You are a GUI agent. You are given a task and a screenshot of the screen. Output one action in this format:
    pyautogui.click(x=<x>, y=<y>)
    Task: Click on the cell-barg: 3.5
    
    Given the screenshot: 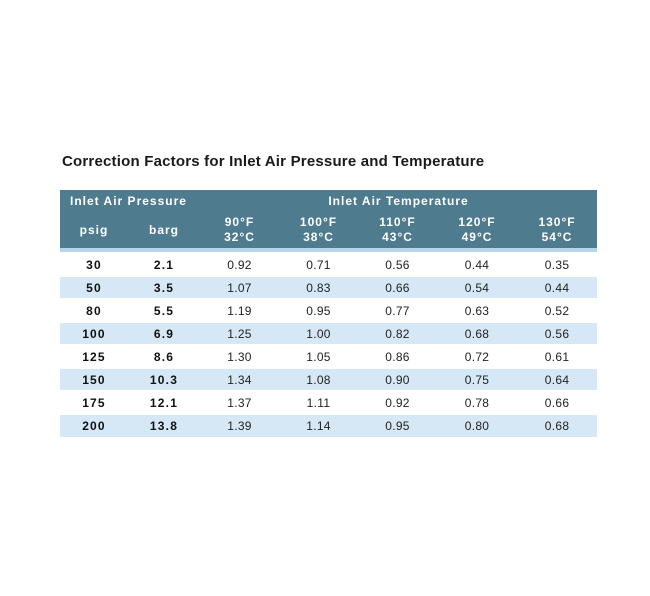 What is the action you would take?
    pyautogui.click(x=164, y=287)
    